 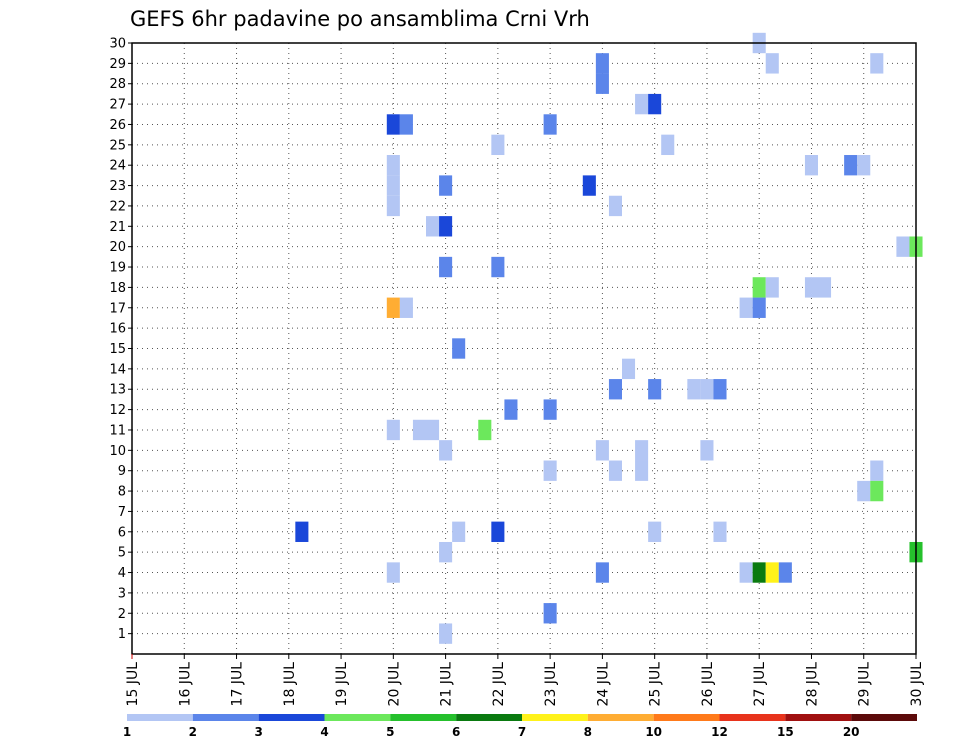 I want to click on y-tick-label: 7, so click(x=122, y=512).